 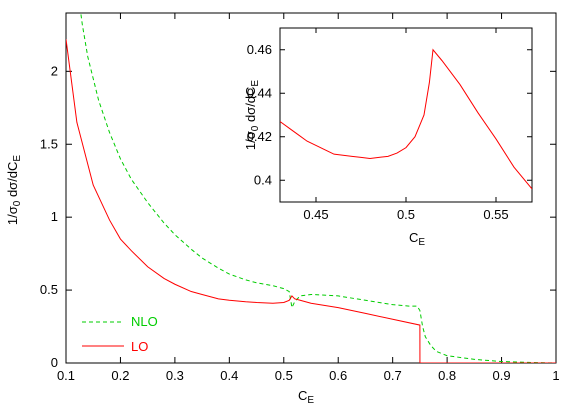 I want to click on main-y-tick-label: 1, so click(x=54, y=216).